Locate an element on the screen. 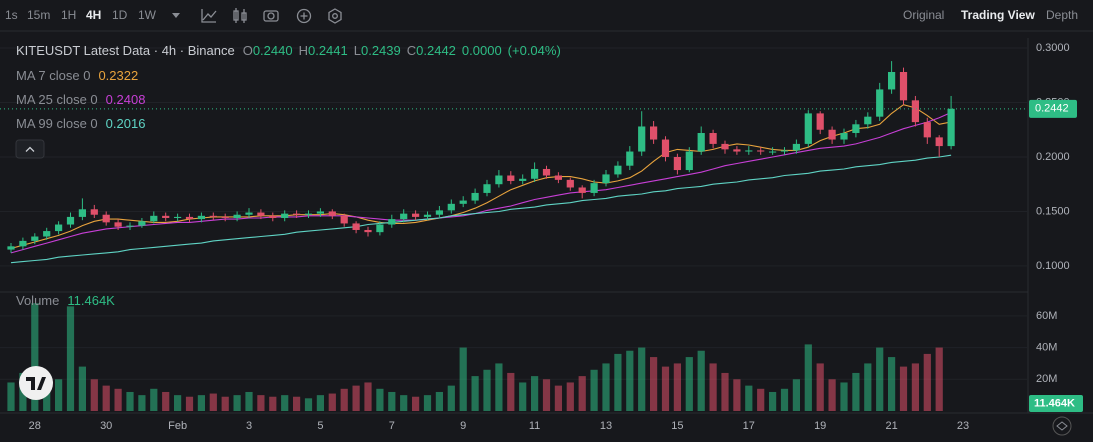 Image resolution: width=1093 pixels, height=442 pixels. ohlc-key: C is located at coordinates (411, 50).